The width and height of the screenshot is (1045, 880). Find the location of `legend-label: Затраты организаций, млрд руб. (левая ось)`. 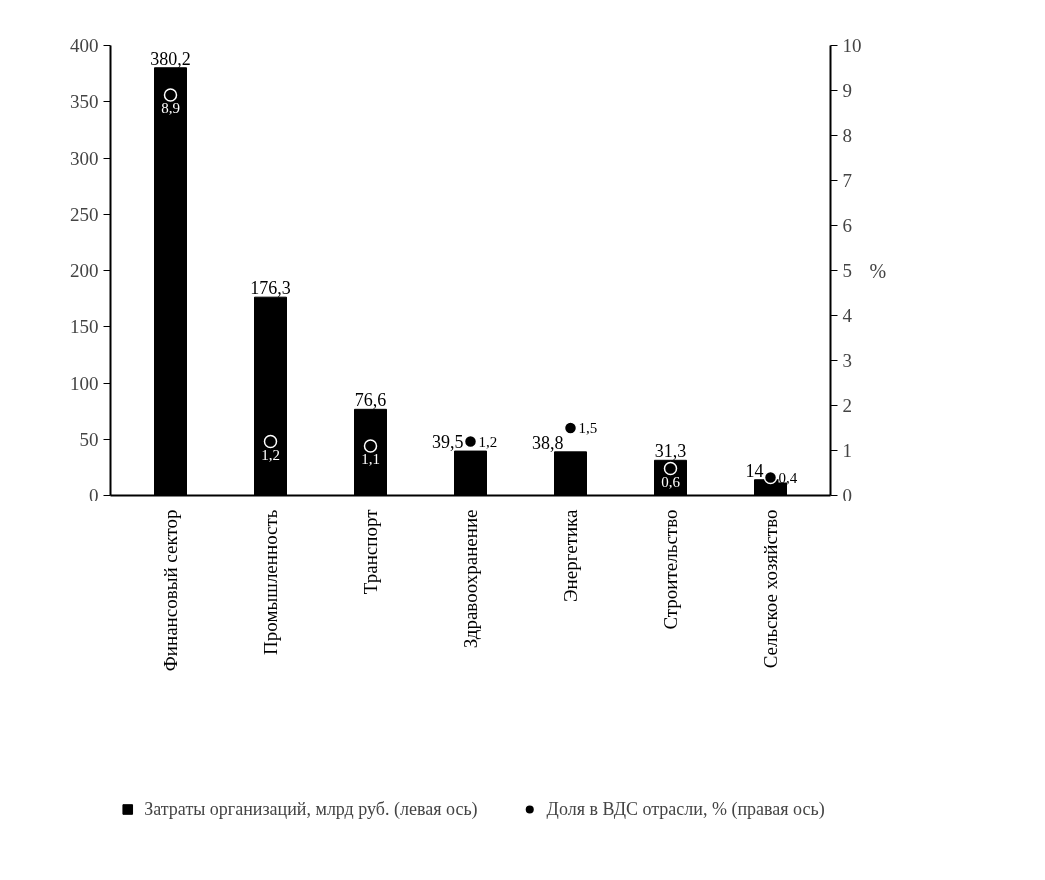

legend-label: Затраты организаций, млрд руб. (левая ось) is located at coordinates (311, 809).